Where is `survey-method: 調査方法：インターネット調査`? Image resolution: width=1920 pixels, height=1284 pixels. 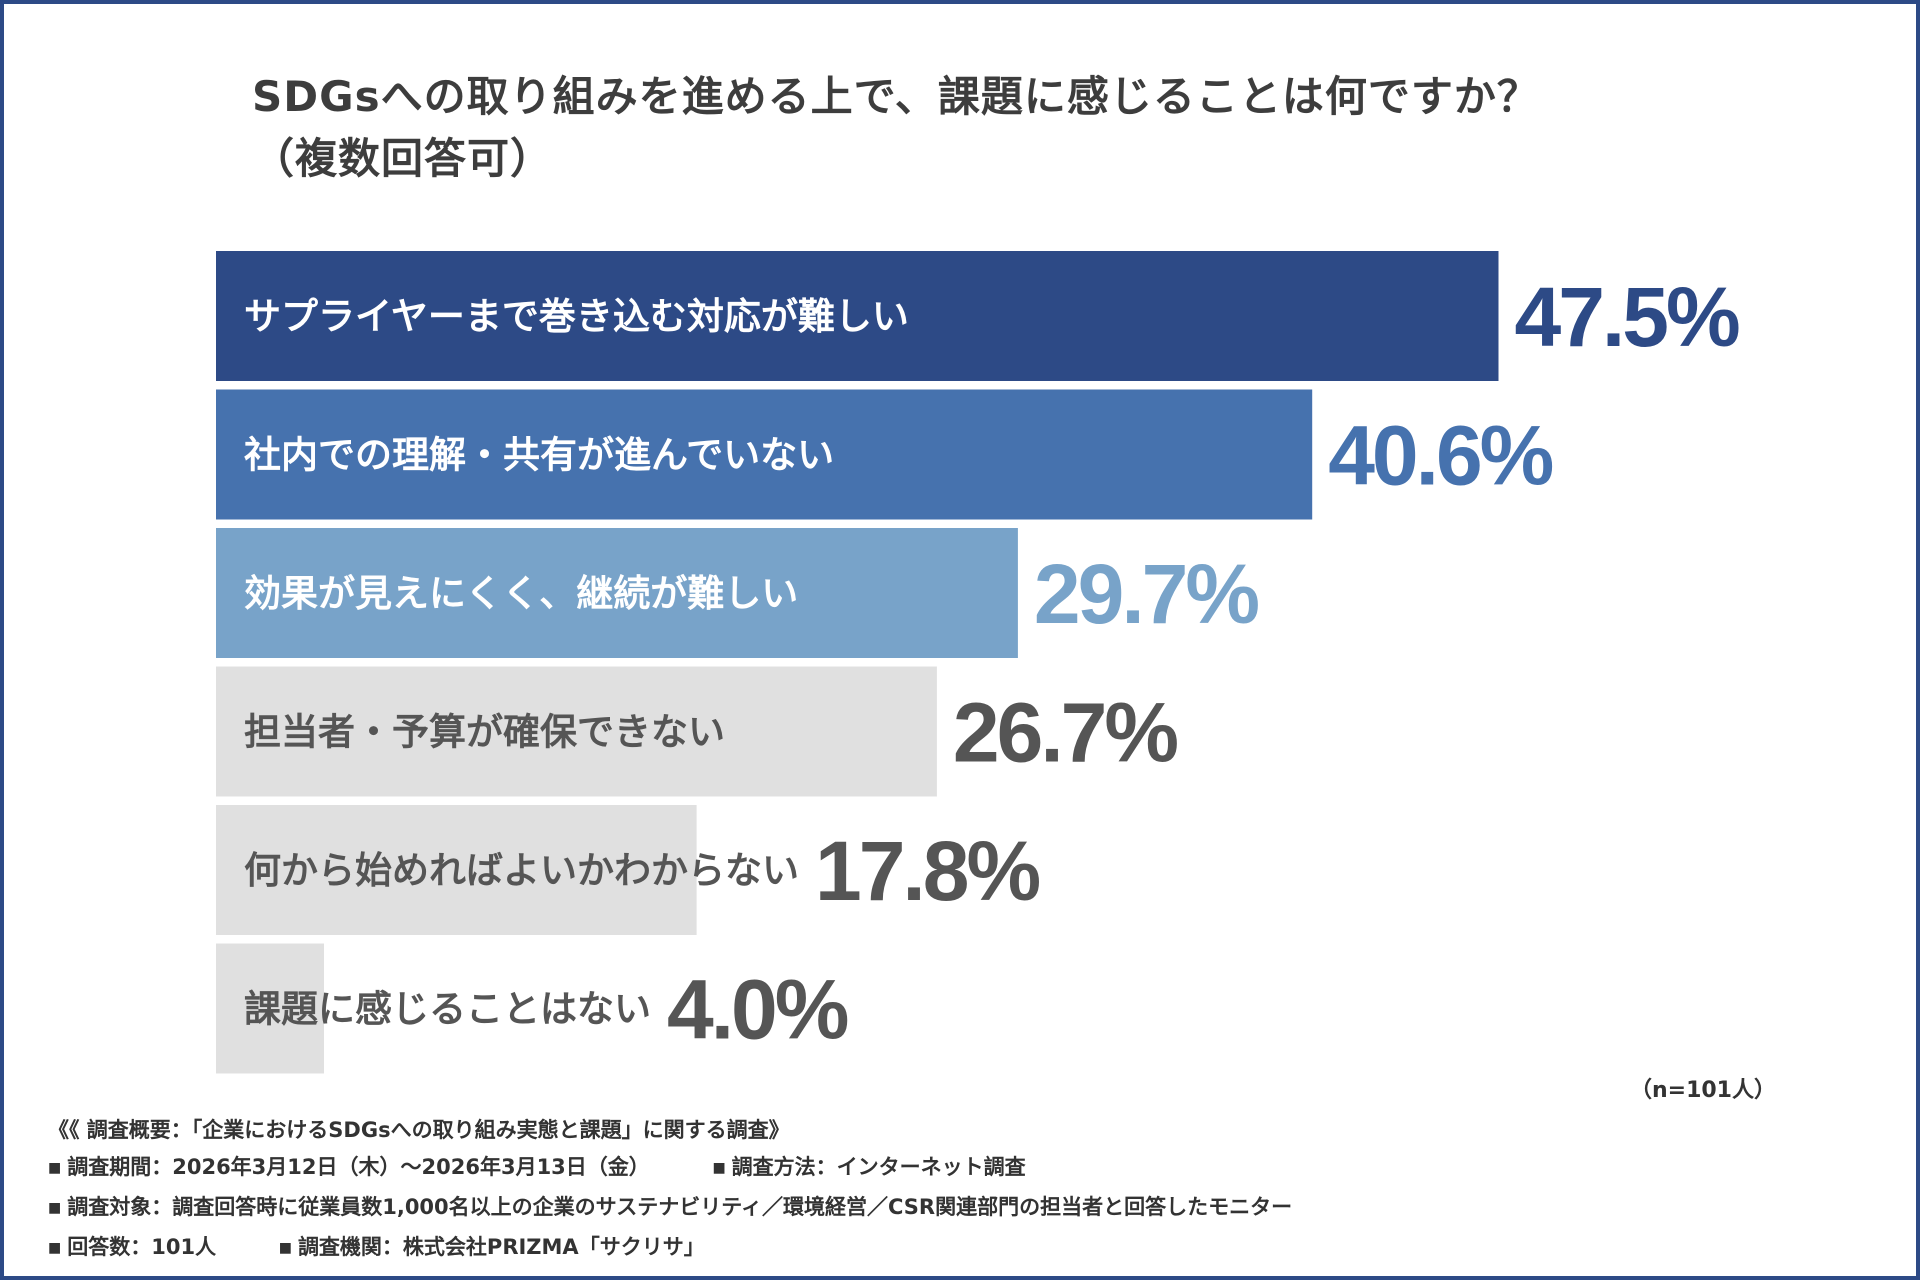 survey-method: 調査方法：インターネット調査 is located at coordinates (878, 1167).